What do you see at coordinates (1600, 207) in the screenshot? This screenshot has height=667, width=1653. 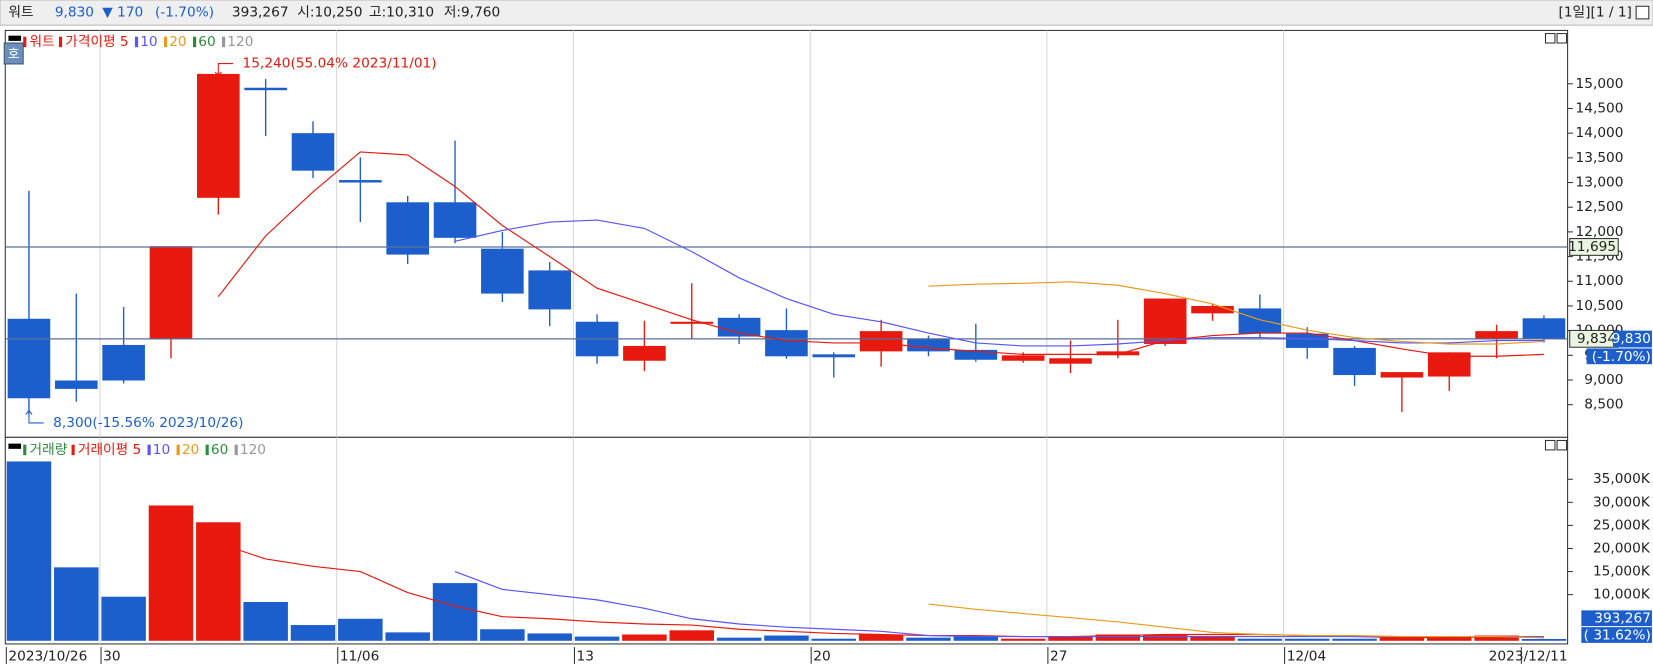 I see `y-tick-label: 12,500` at bounding box center [1600, 207].